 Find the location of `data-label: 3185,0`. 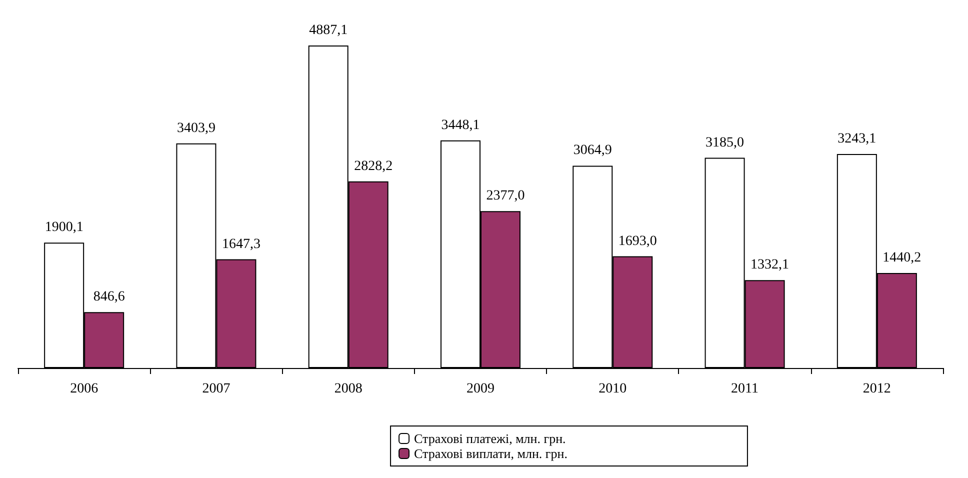

data-label: 3185,0 is located at coordinates (725, 142).